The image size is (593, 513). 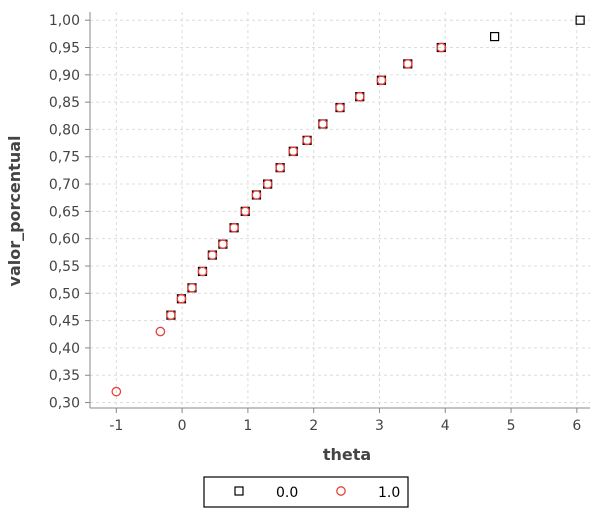 I want to click on y-tick-label: 0,65, so click(x=64, y=212).